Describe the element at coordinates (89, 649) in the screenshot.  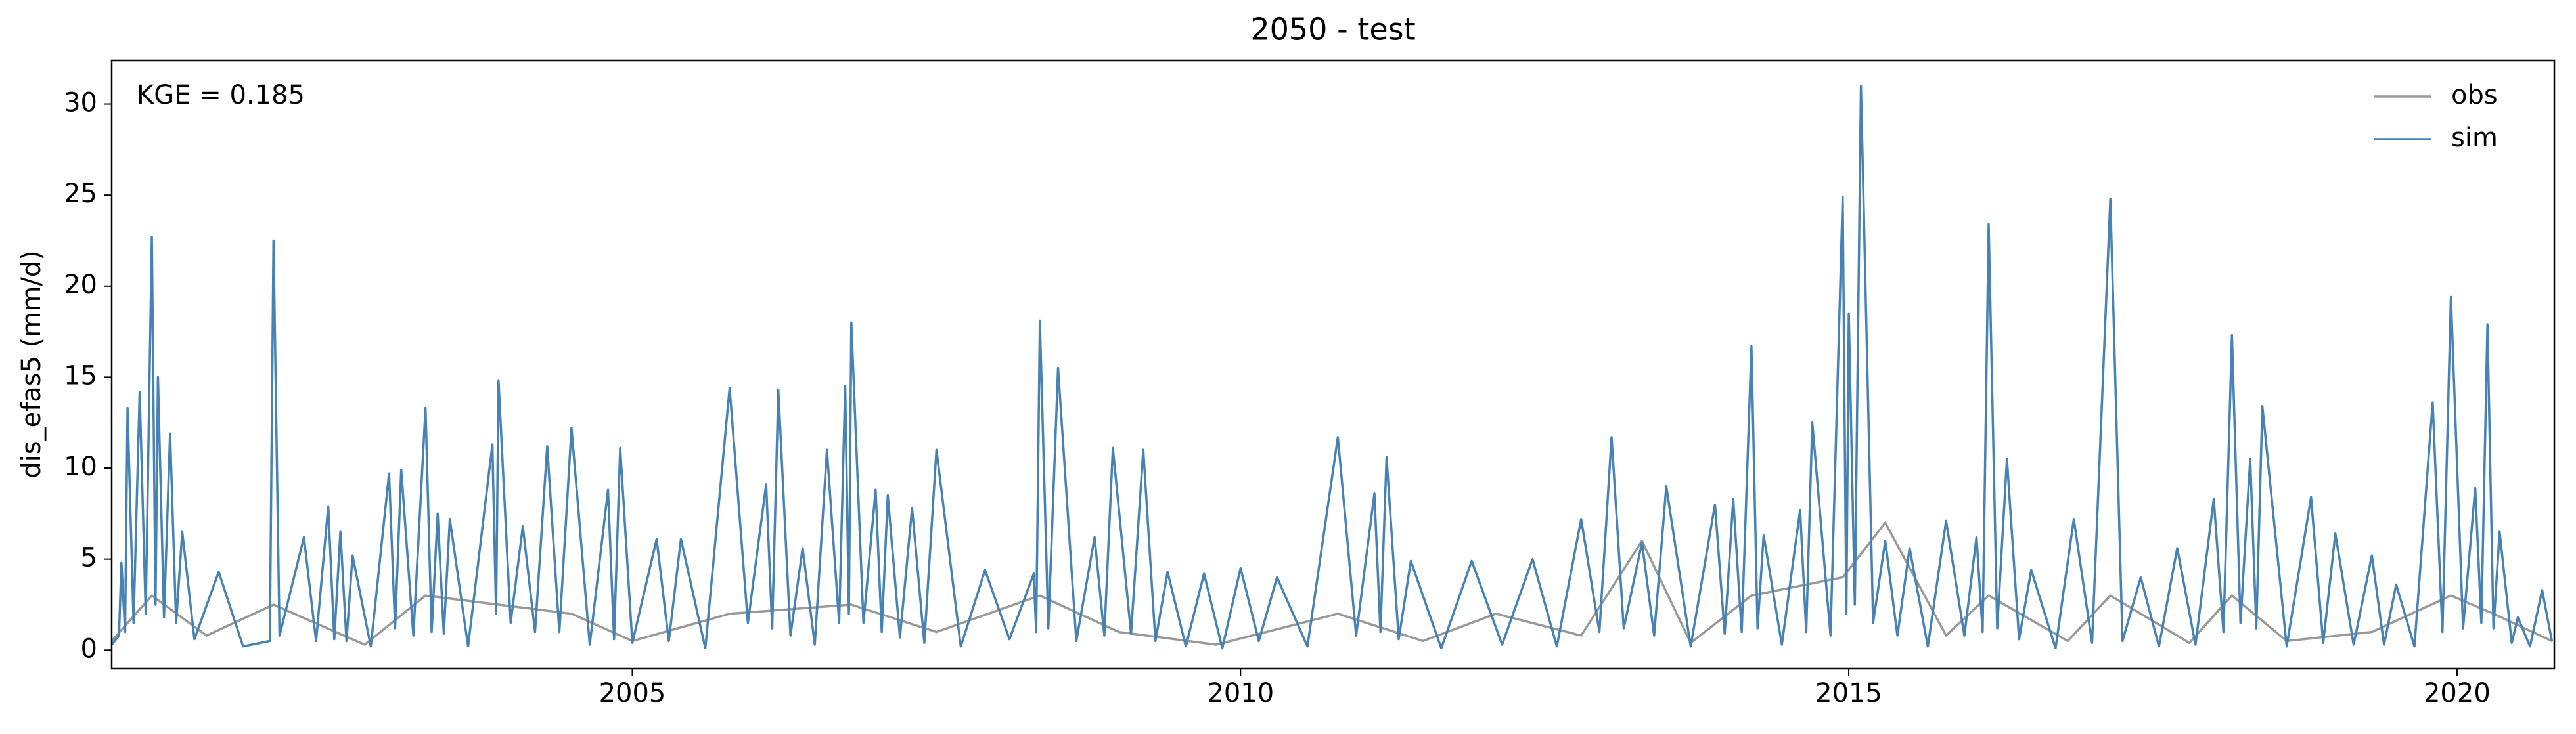
I see `y-tick-label: 0` at that location.